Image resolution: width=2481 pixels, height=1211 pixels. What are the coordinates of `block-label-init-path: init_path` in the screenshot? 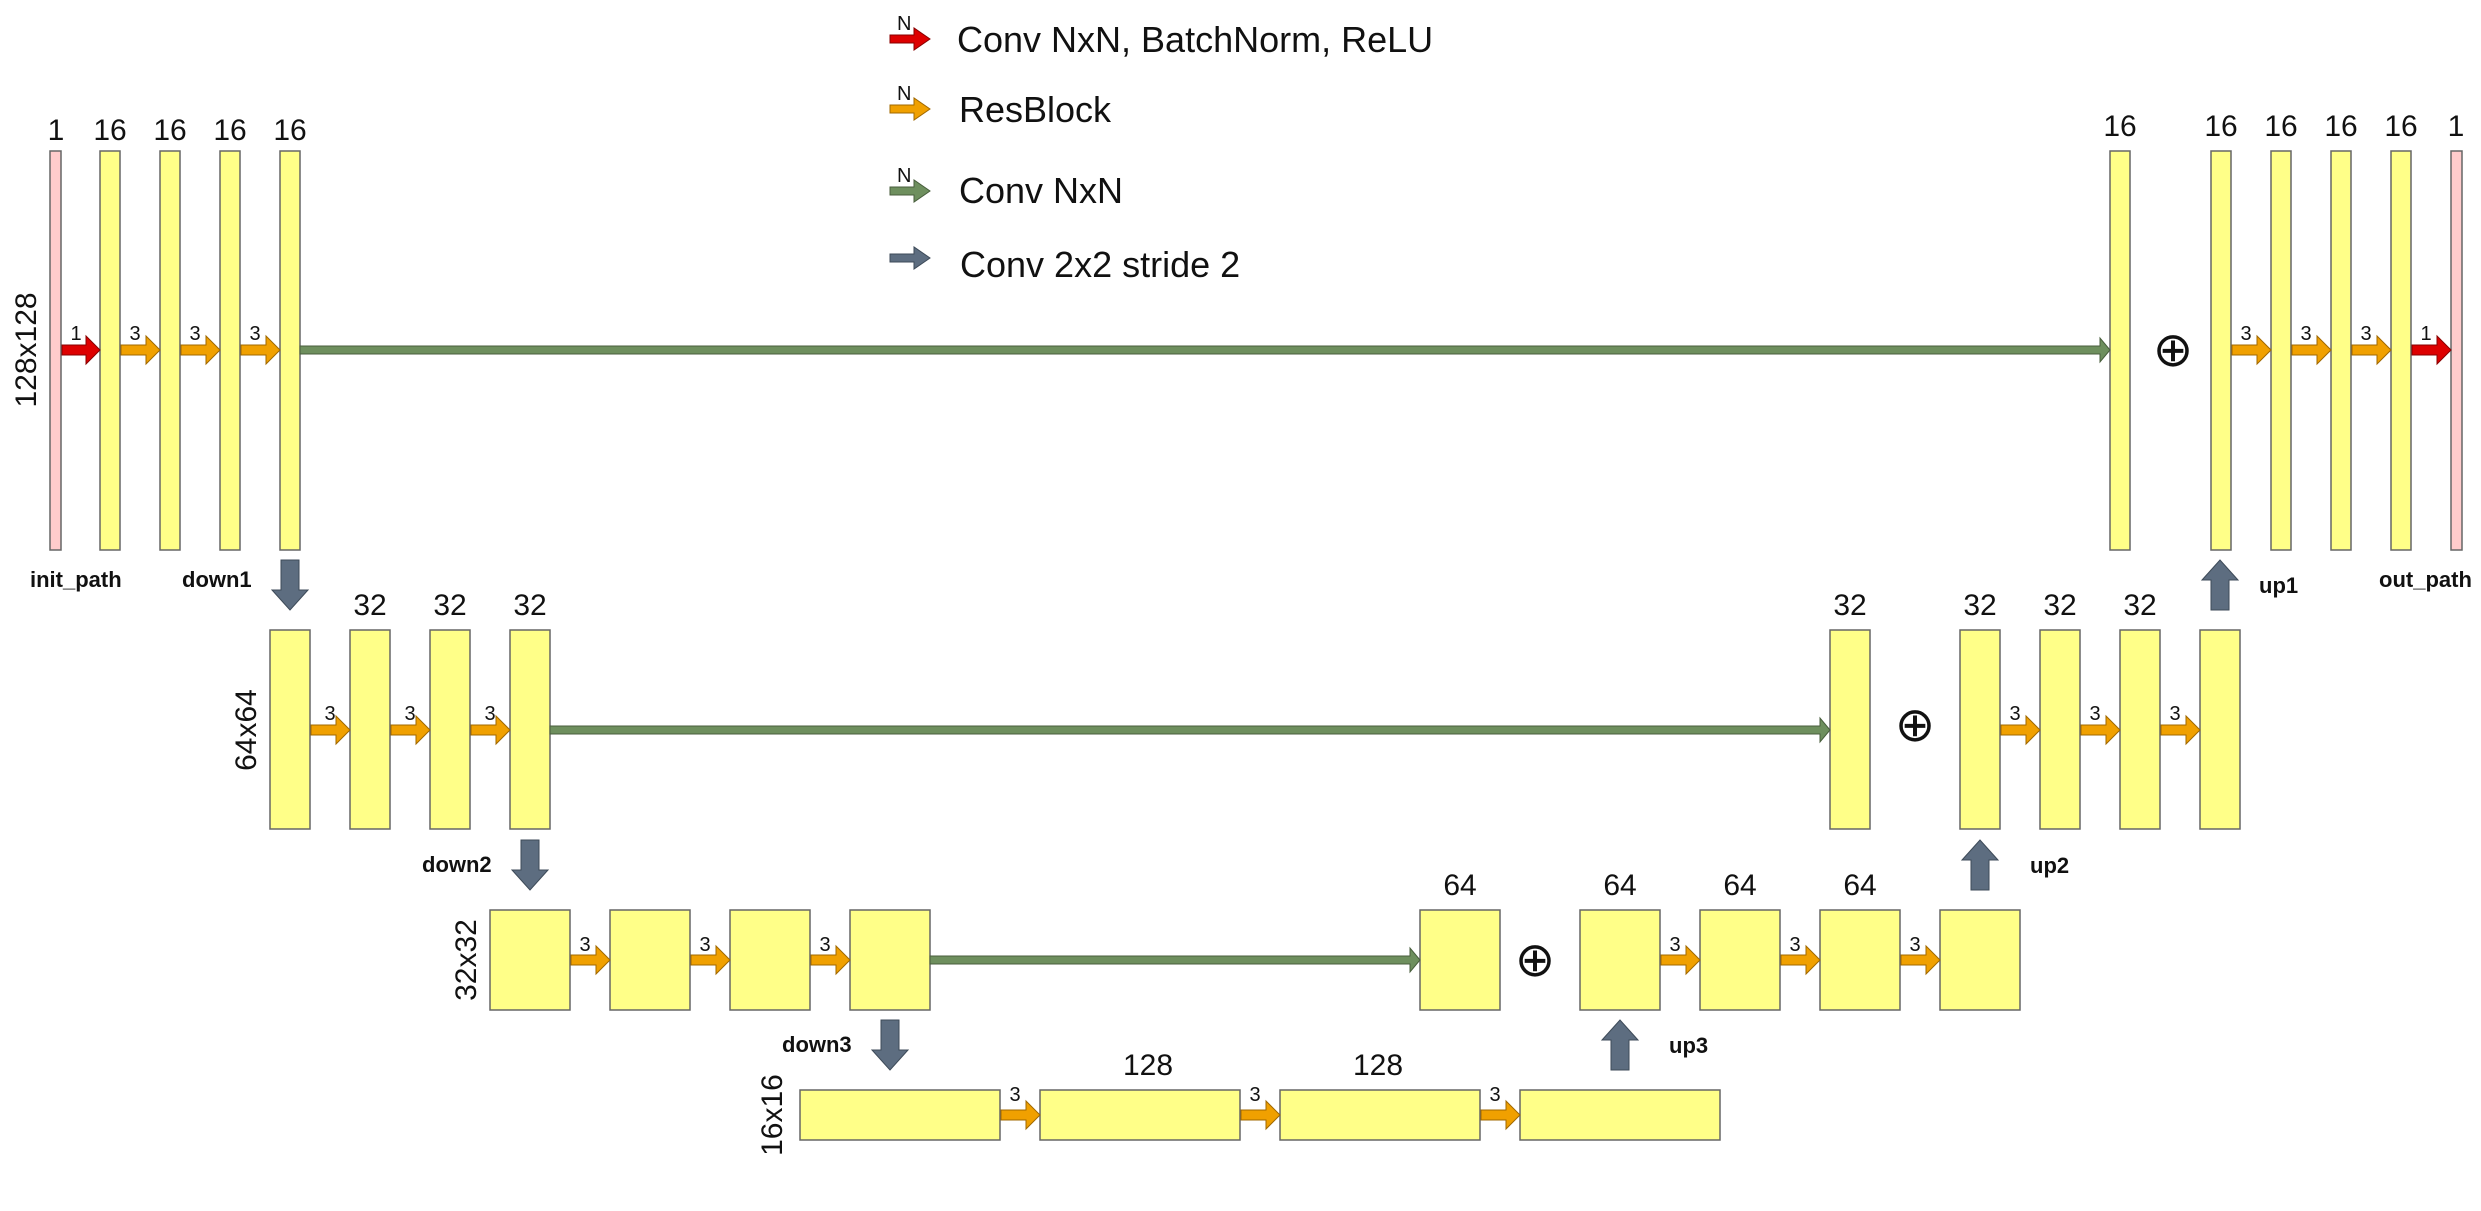 It's located at (76, 579).